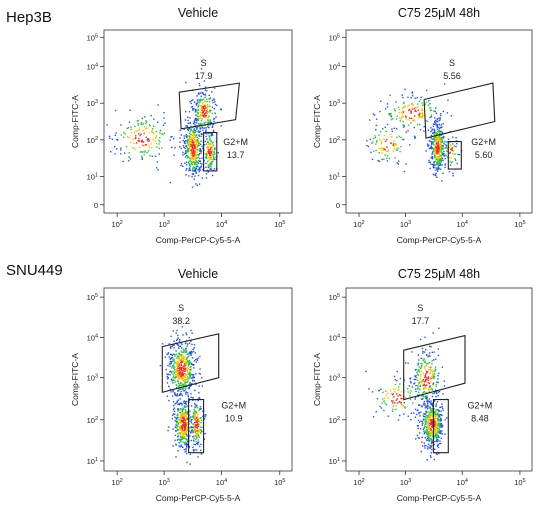  I want to click on y-axis-label: Comp-FITC-A, so click(75, 379).